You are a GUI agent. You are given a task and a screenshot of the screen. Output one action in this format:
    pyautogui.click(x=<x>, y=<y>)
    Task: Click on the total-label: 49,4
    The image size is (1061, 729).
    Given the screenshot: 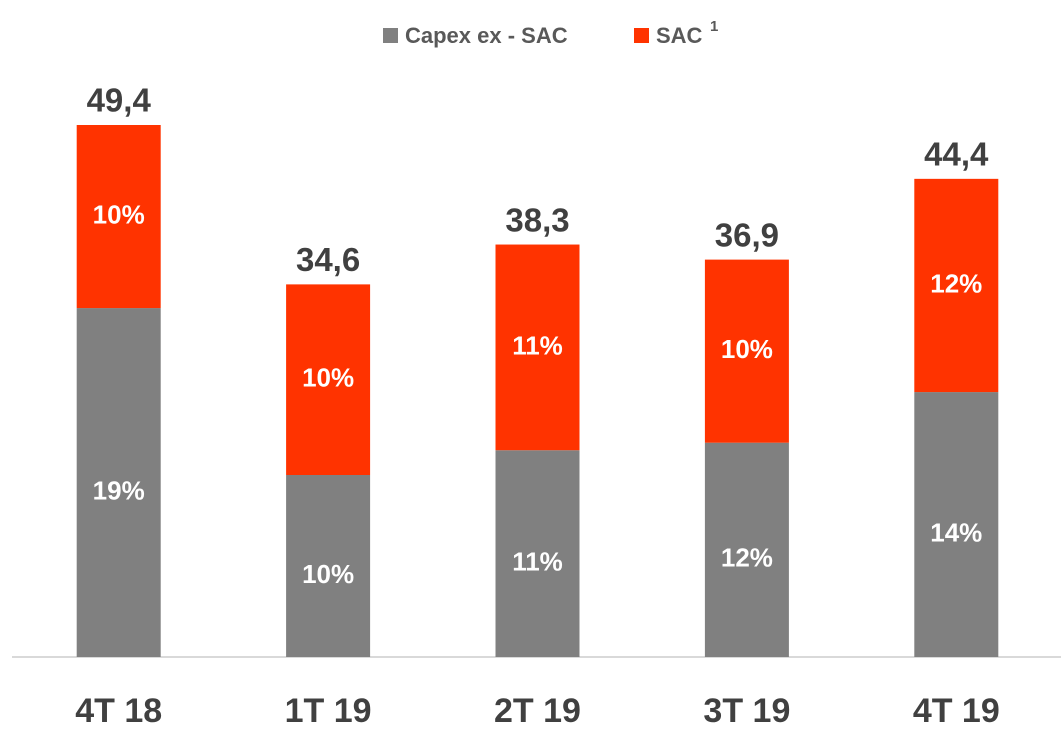 What is the action you would take?
    pyautogui.click(x=119, y=100)
    